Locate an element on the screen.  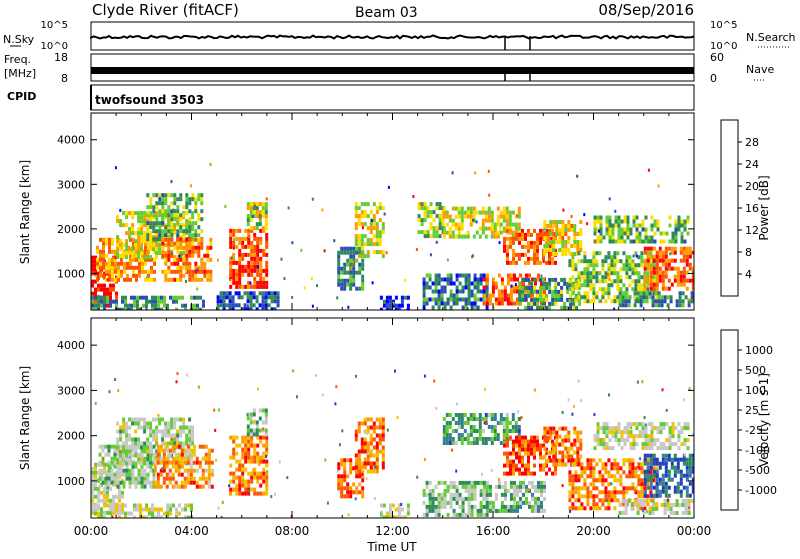
y-tick-label: 3000 is located at coordinates (71, 184).